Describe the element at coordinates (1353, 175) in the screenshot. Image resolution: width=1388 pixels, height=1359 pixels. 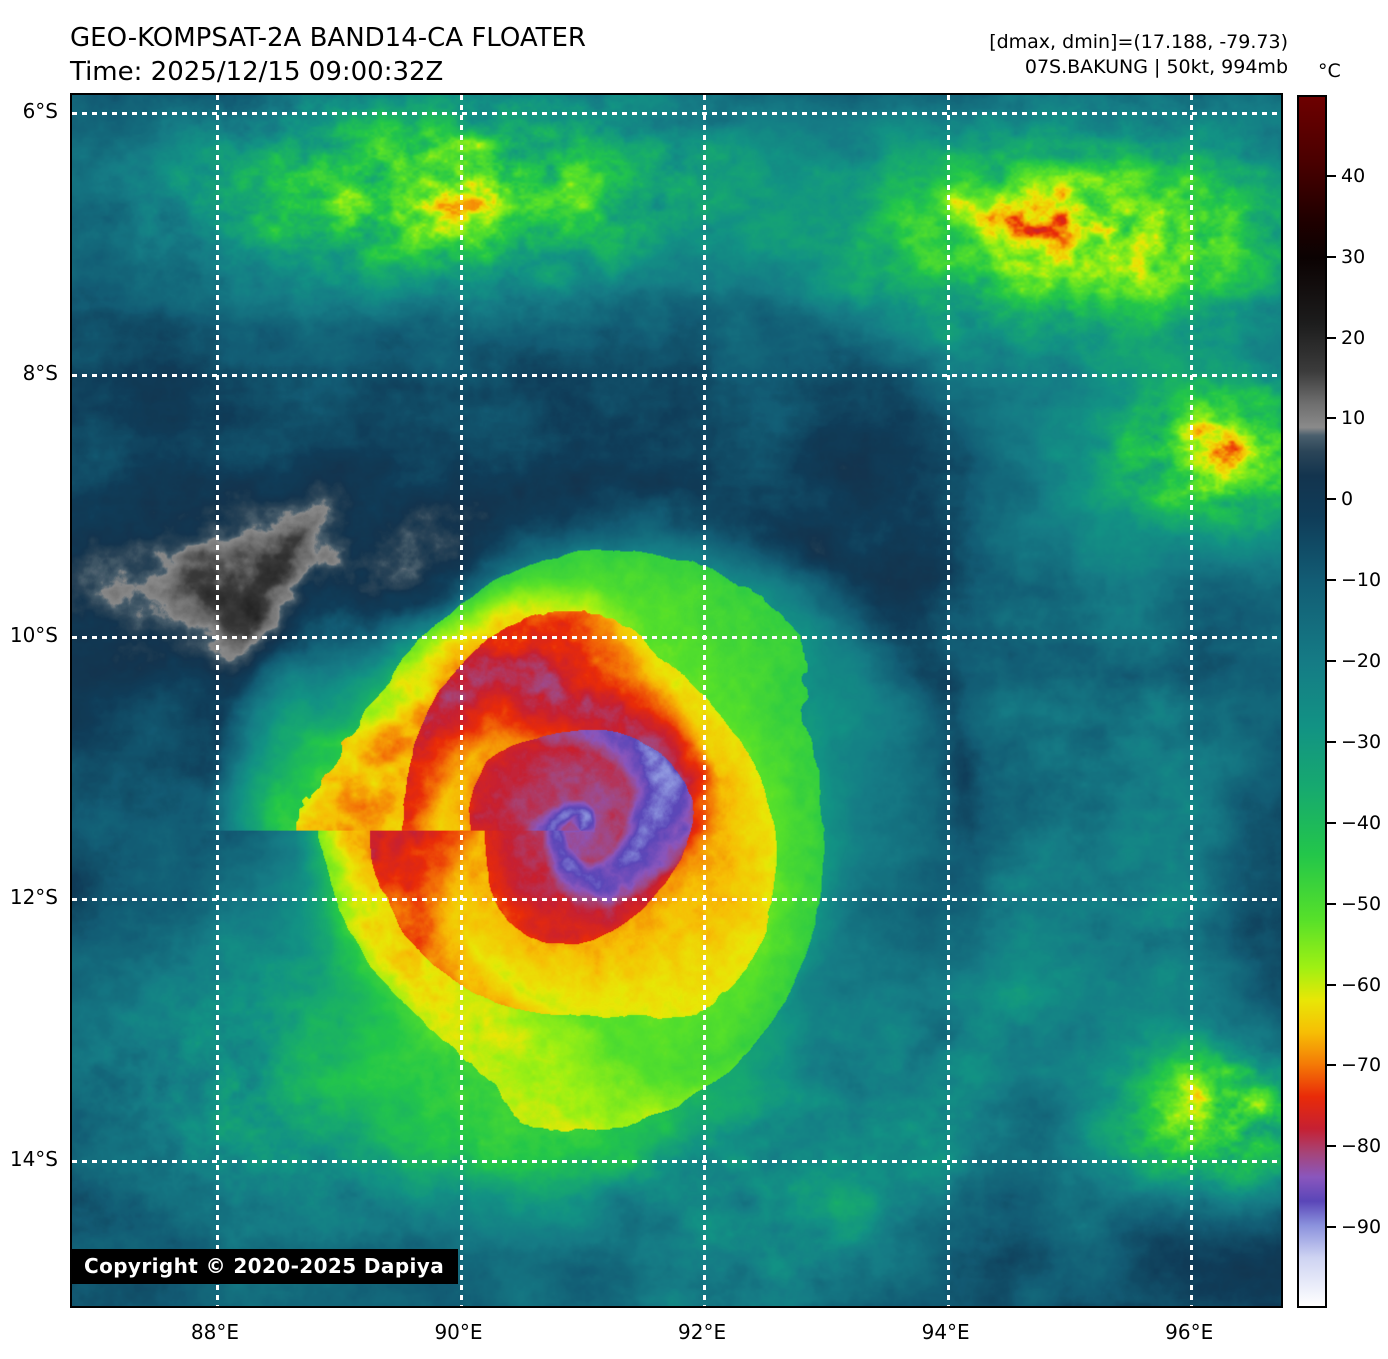
I see `colorbar-tick-label: 40` at that location.